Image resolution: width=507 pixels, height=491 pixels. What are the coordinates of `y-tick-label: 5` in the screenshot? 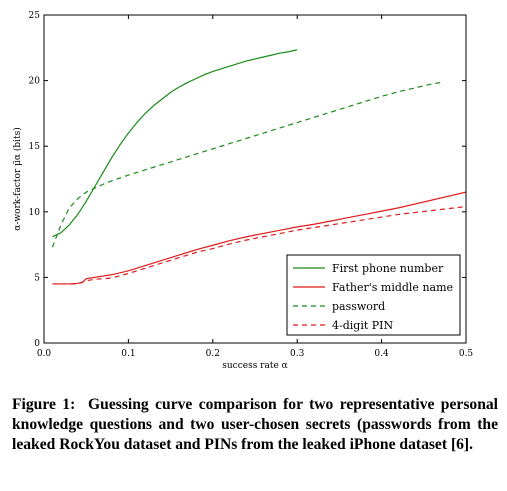 It's located at (37, 278).